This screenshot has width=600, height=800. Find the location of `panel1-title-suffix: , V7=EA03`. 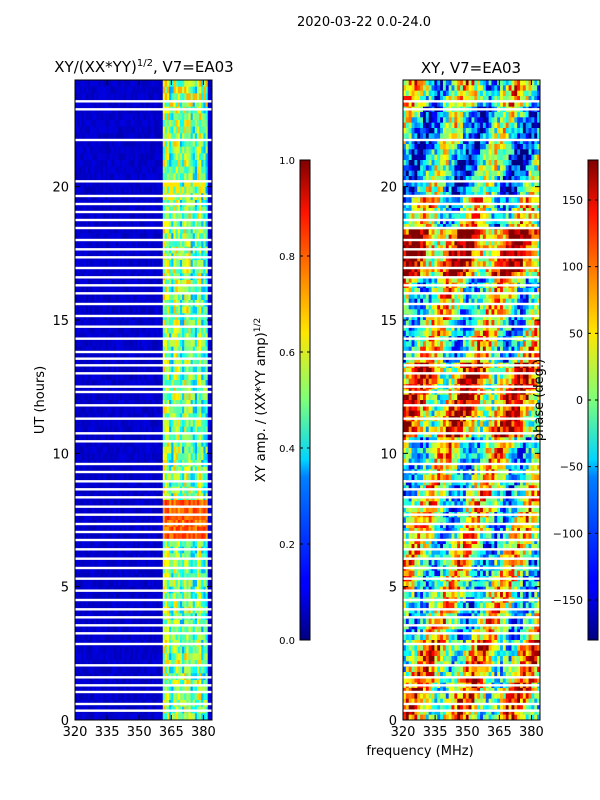

panel1-title-suffix: , V7=EA03 is located at coordinates (193, 67).